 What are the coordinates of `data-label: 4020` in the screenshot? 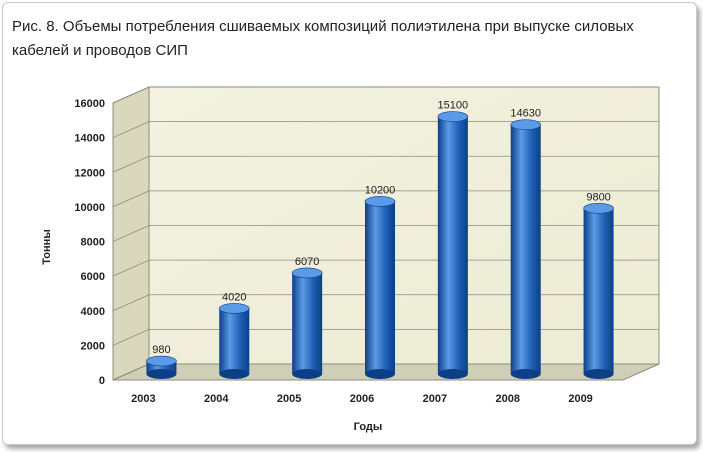 It's located at (234, 297).